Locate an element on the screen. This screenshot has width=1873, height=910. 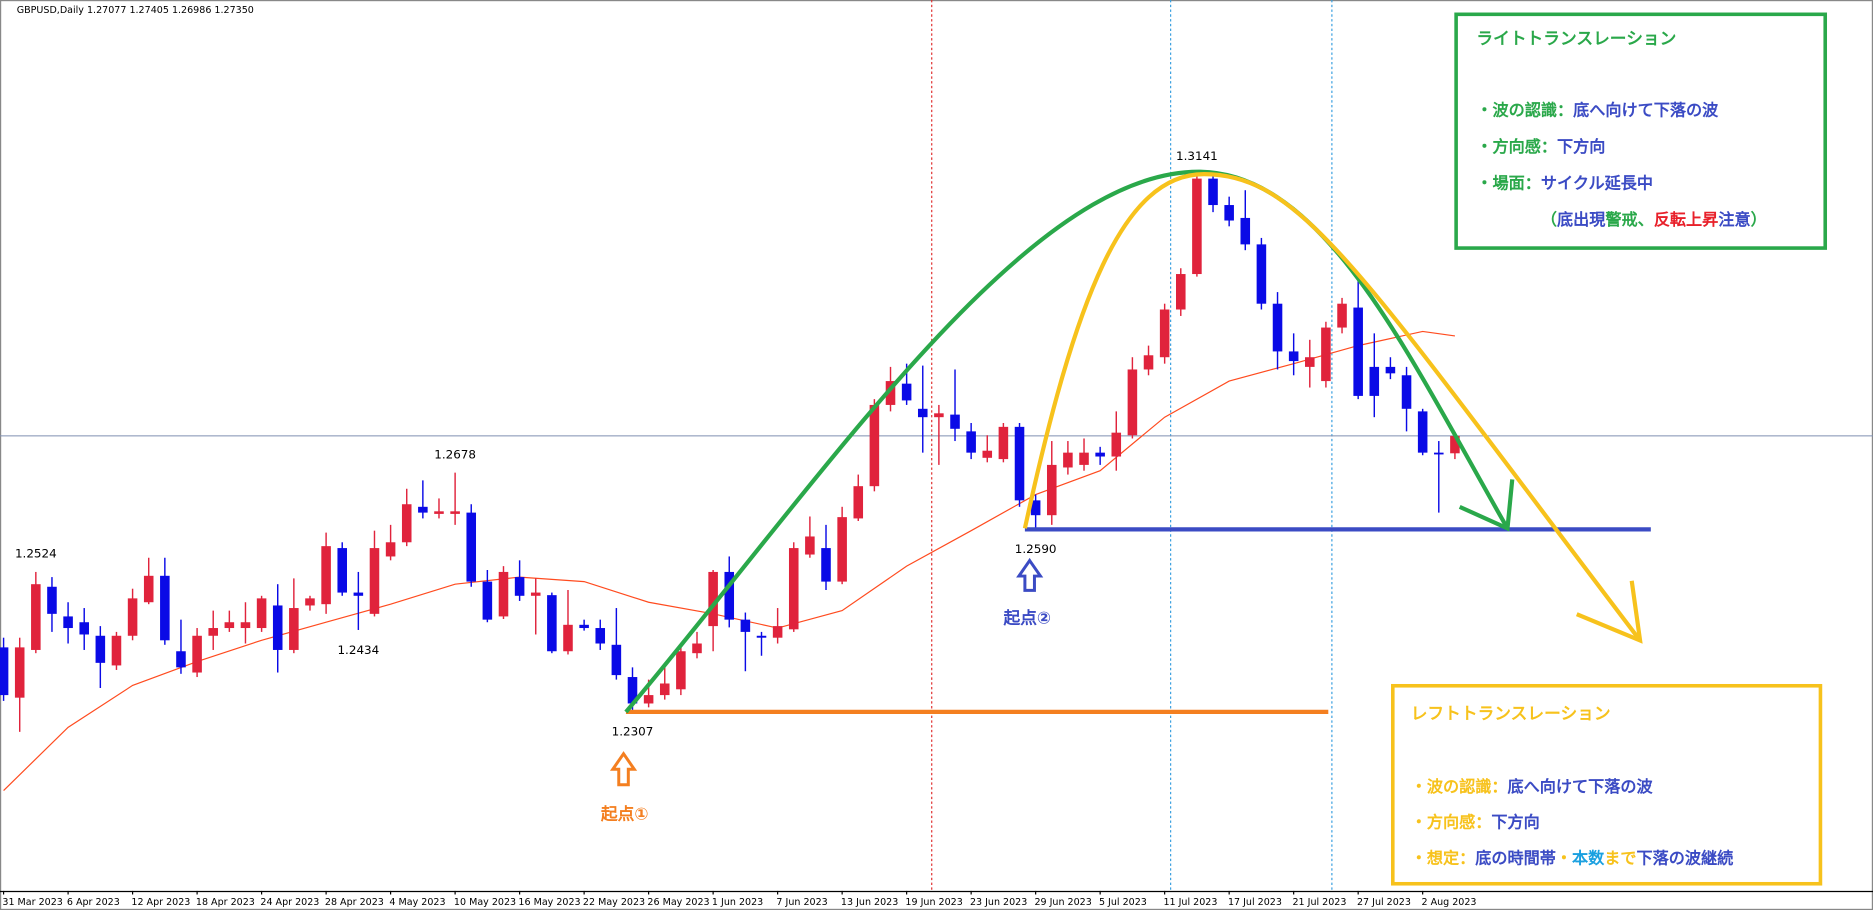
price-label: 1.2434 is located at coordinates (358, 650).